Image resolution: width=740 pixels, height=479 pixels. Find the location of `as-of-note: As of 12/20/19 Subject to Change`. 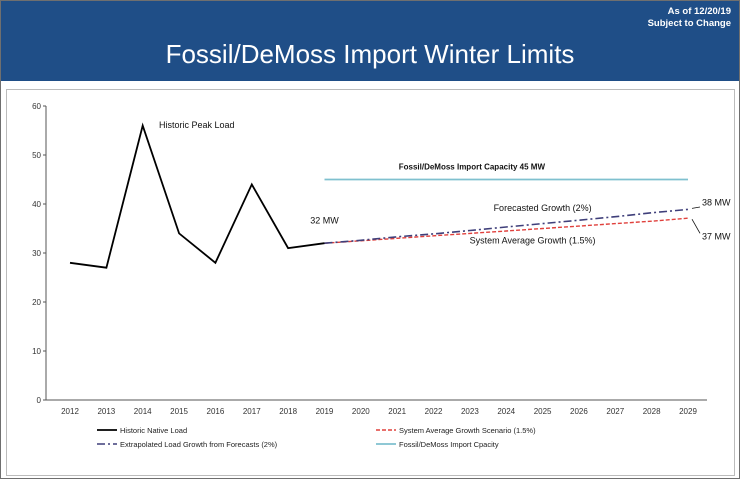

as-of-note: As of 12/20/19 Subject to Change is located at coordinates (689, 18).